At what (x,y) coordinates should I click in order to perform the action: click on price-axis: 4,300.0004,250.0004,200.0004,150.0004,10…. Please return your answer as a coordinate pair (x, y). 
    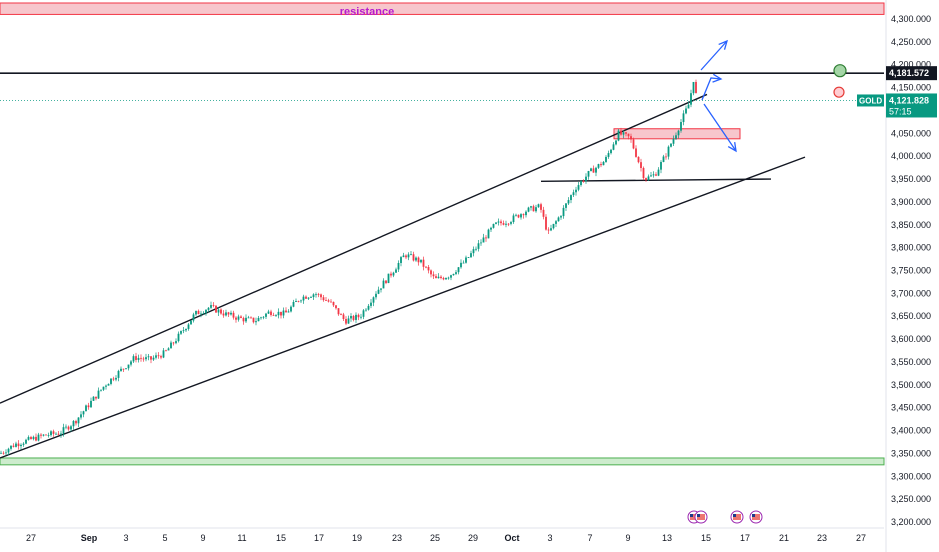
    Looking at the image, I should click on (908, 276).